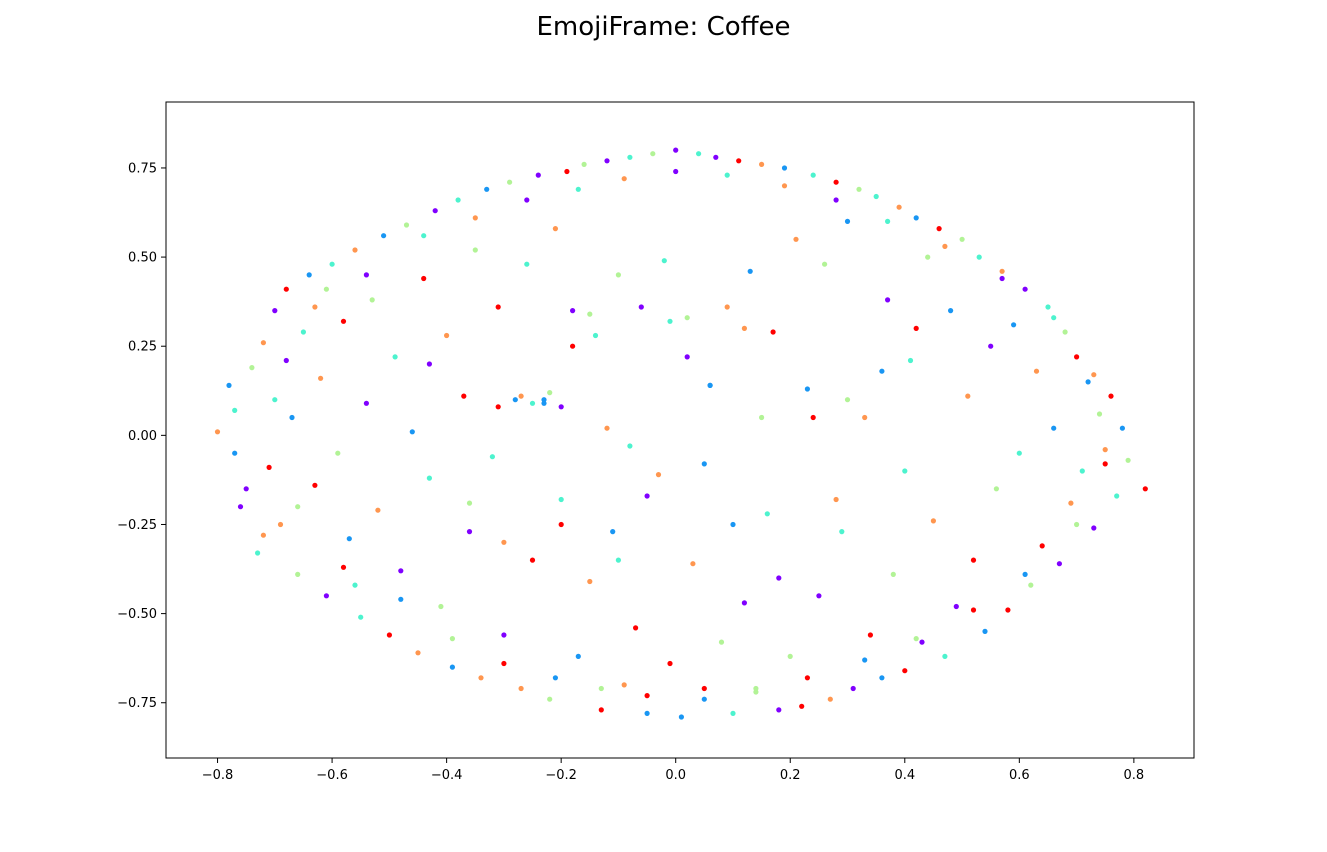 Image resolution: width=1327 pixels, height=852 pixels. What do you see at coordinates (141, 436) in the screenshot?
I see `y-axis: −0.75 −0.50 −0.25 0.00 0.25 0.50 0.75` at bounding box center [141, 436].